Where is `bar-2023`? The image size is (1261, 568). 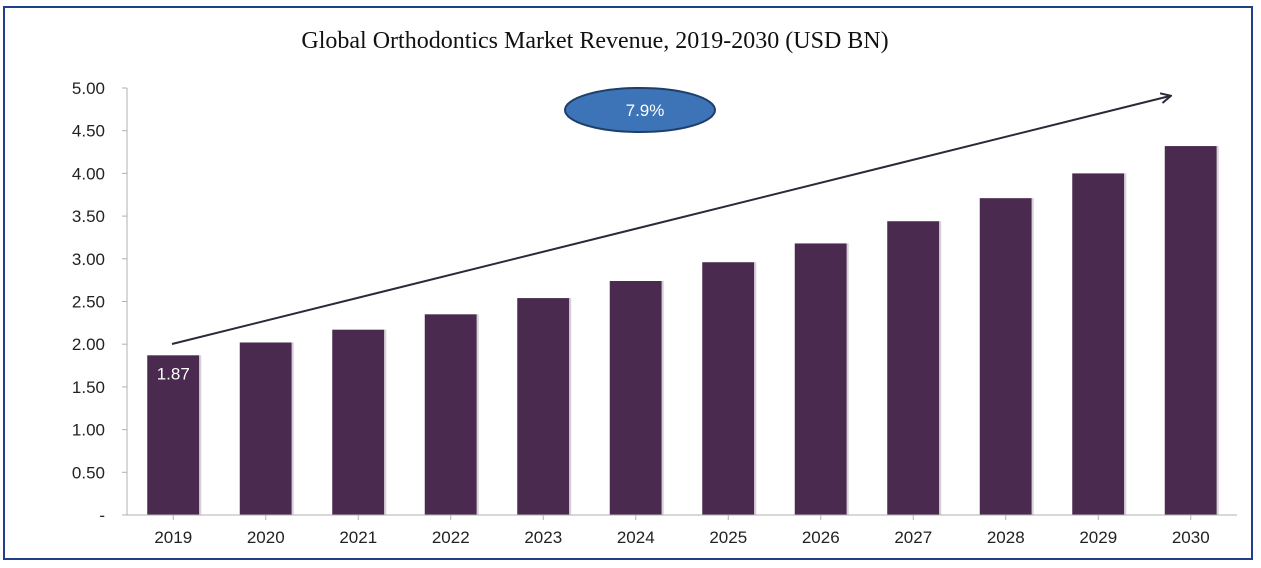
bar-2023 is located at coordinates (543, 406).